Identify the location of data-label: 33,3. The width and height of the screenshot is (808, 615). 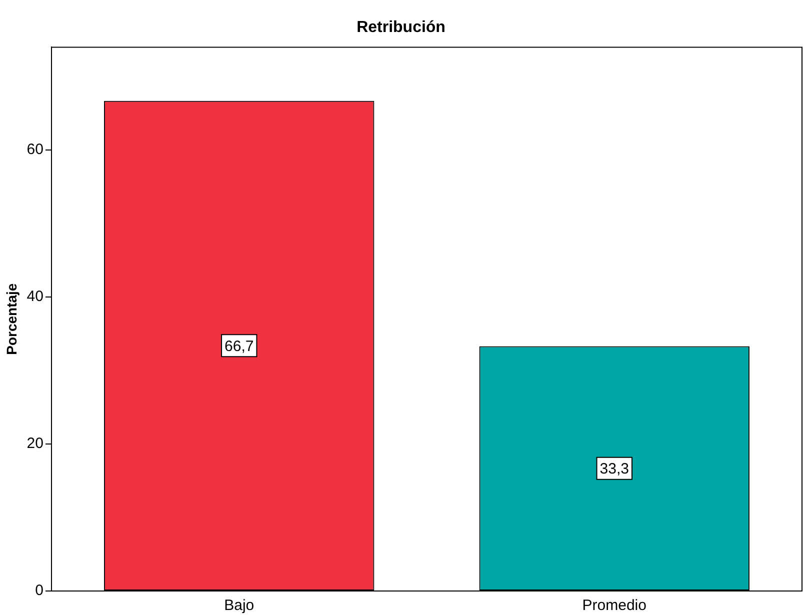
(614, 469).